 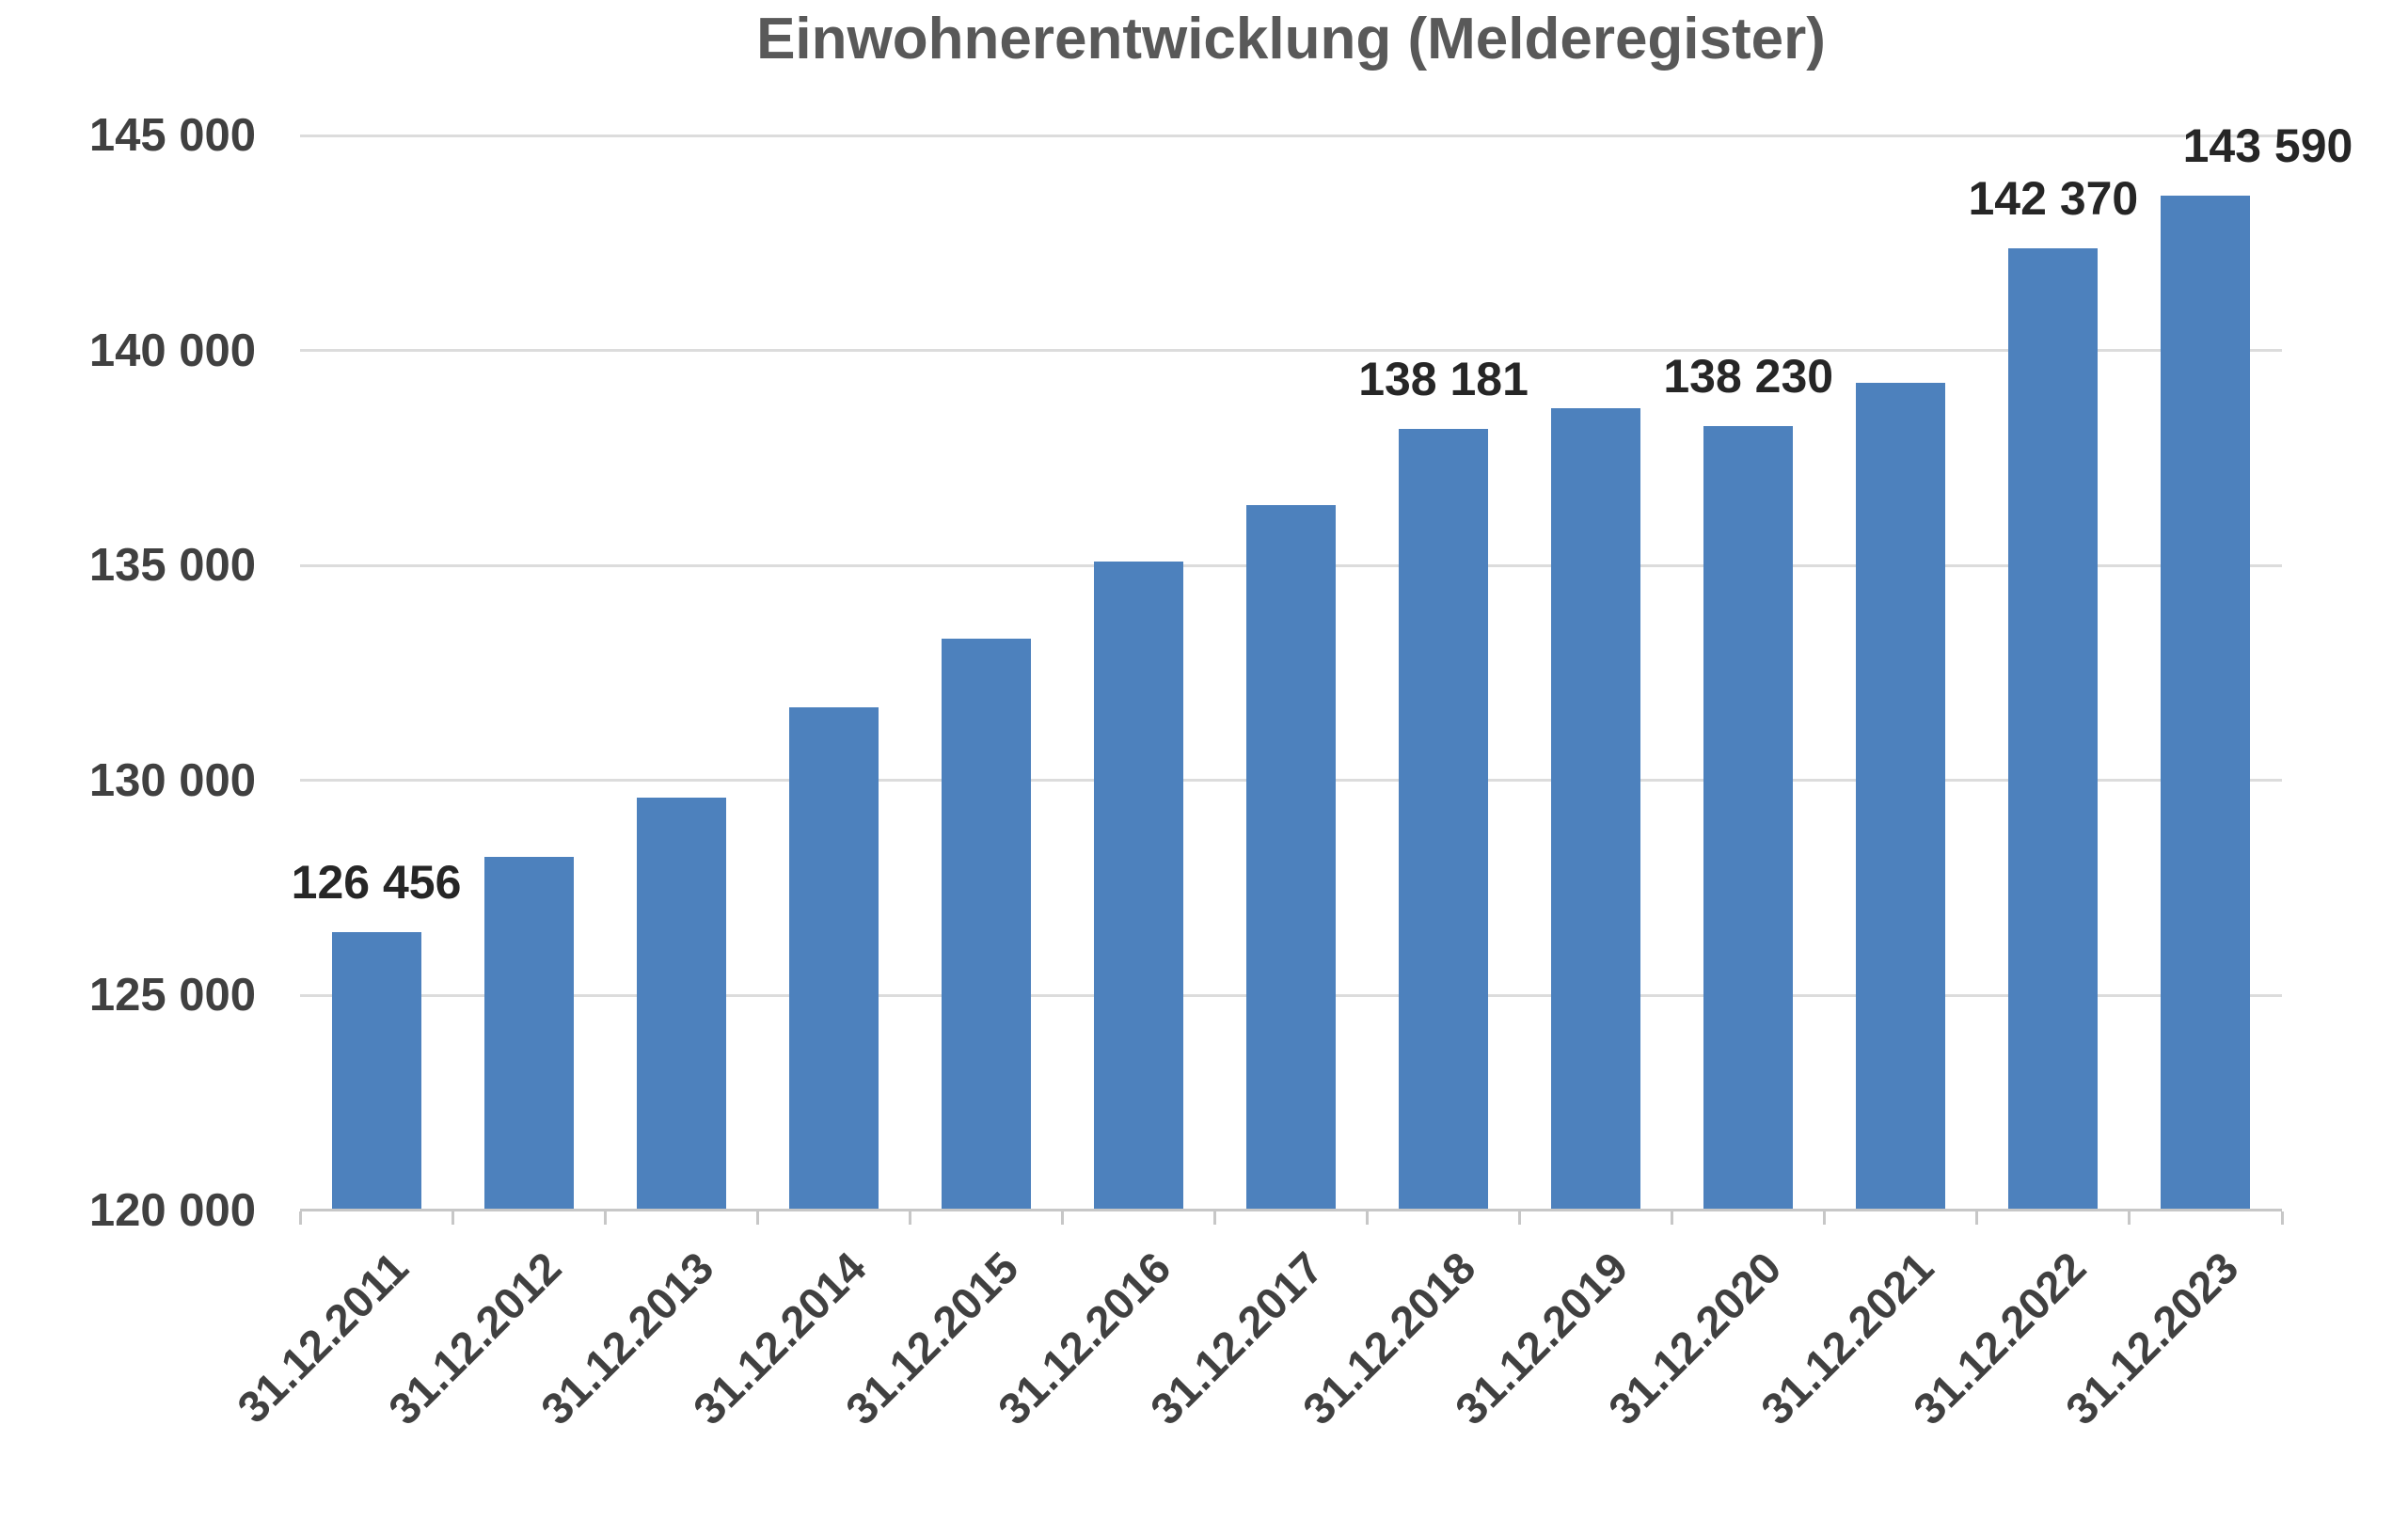 What do you see at coordinates (1291, 1210) in the screenshot?
I see `x-axis-line` at bounding box center [1291, 1210].